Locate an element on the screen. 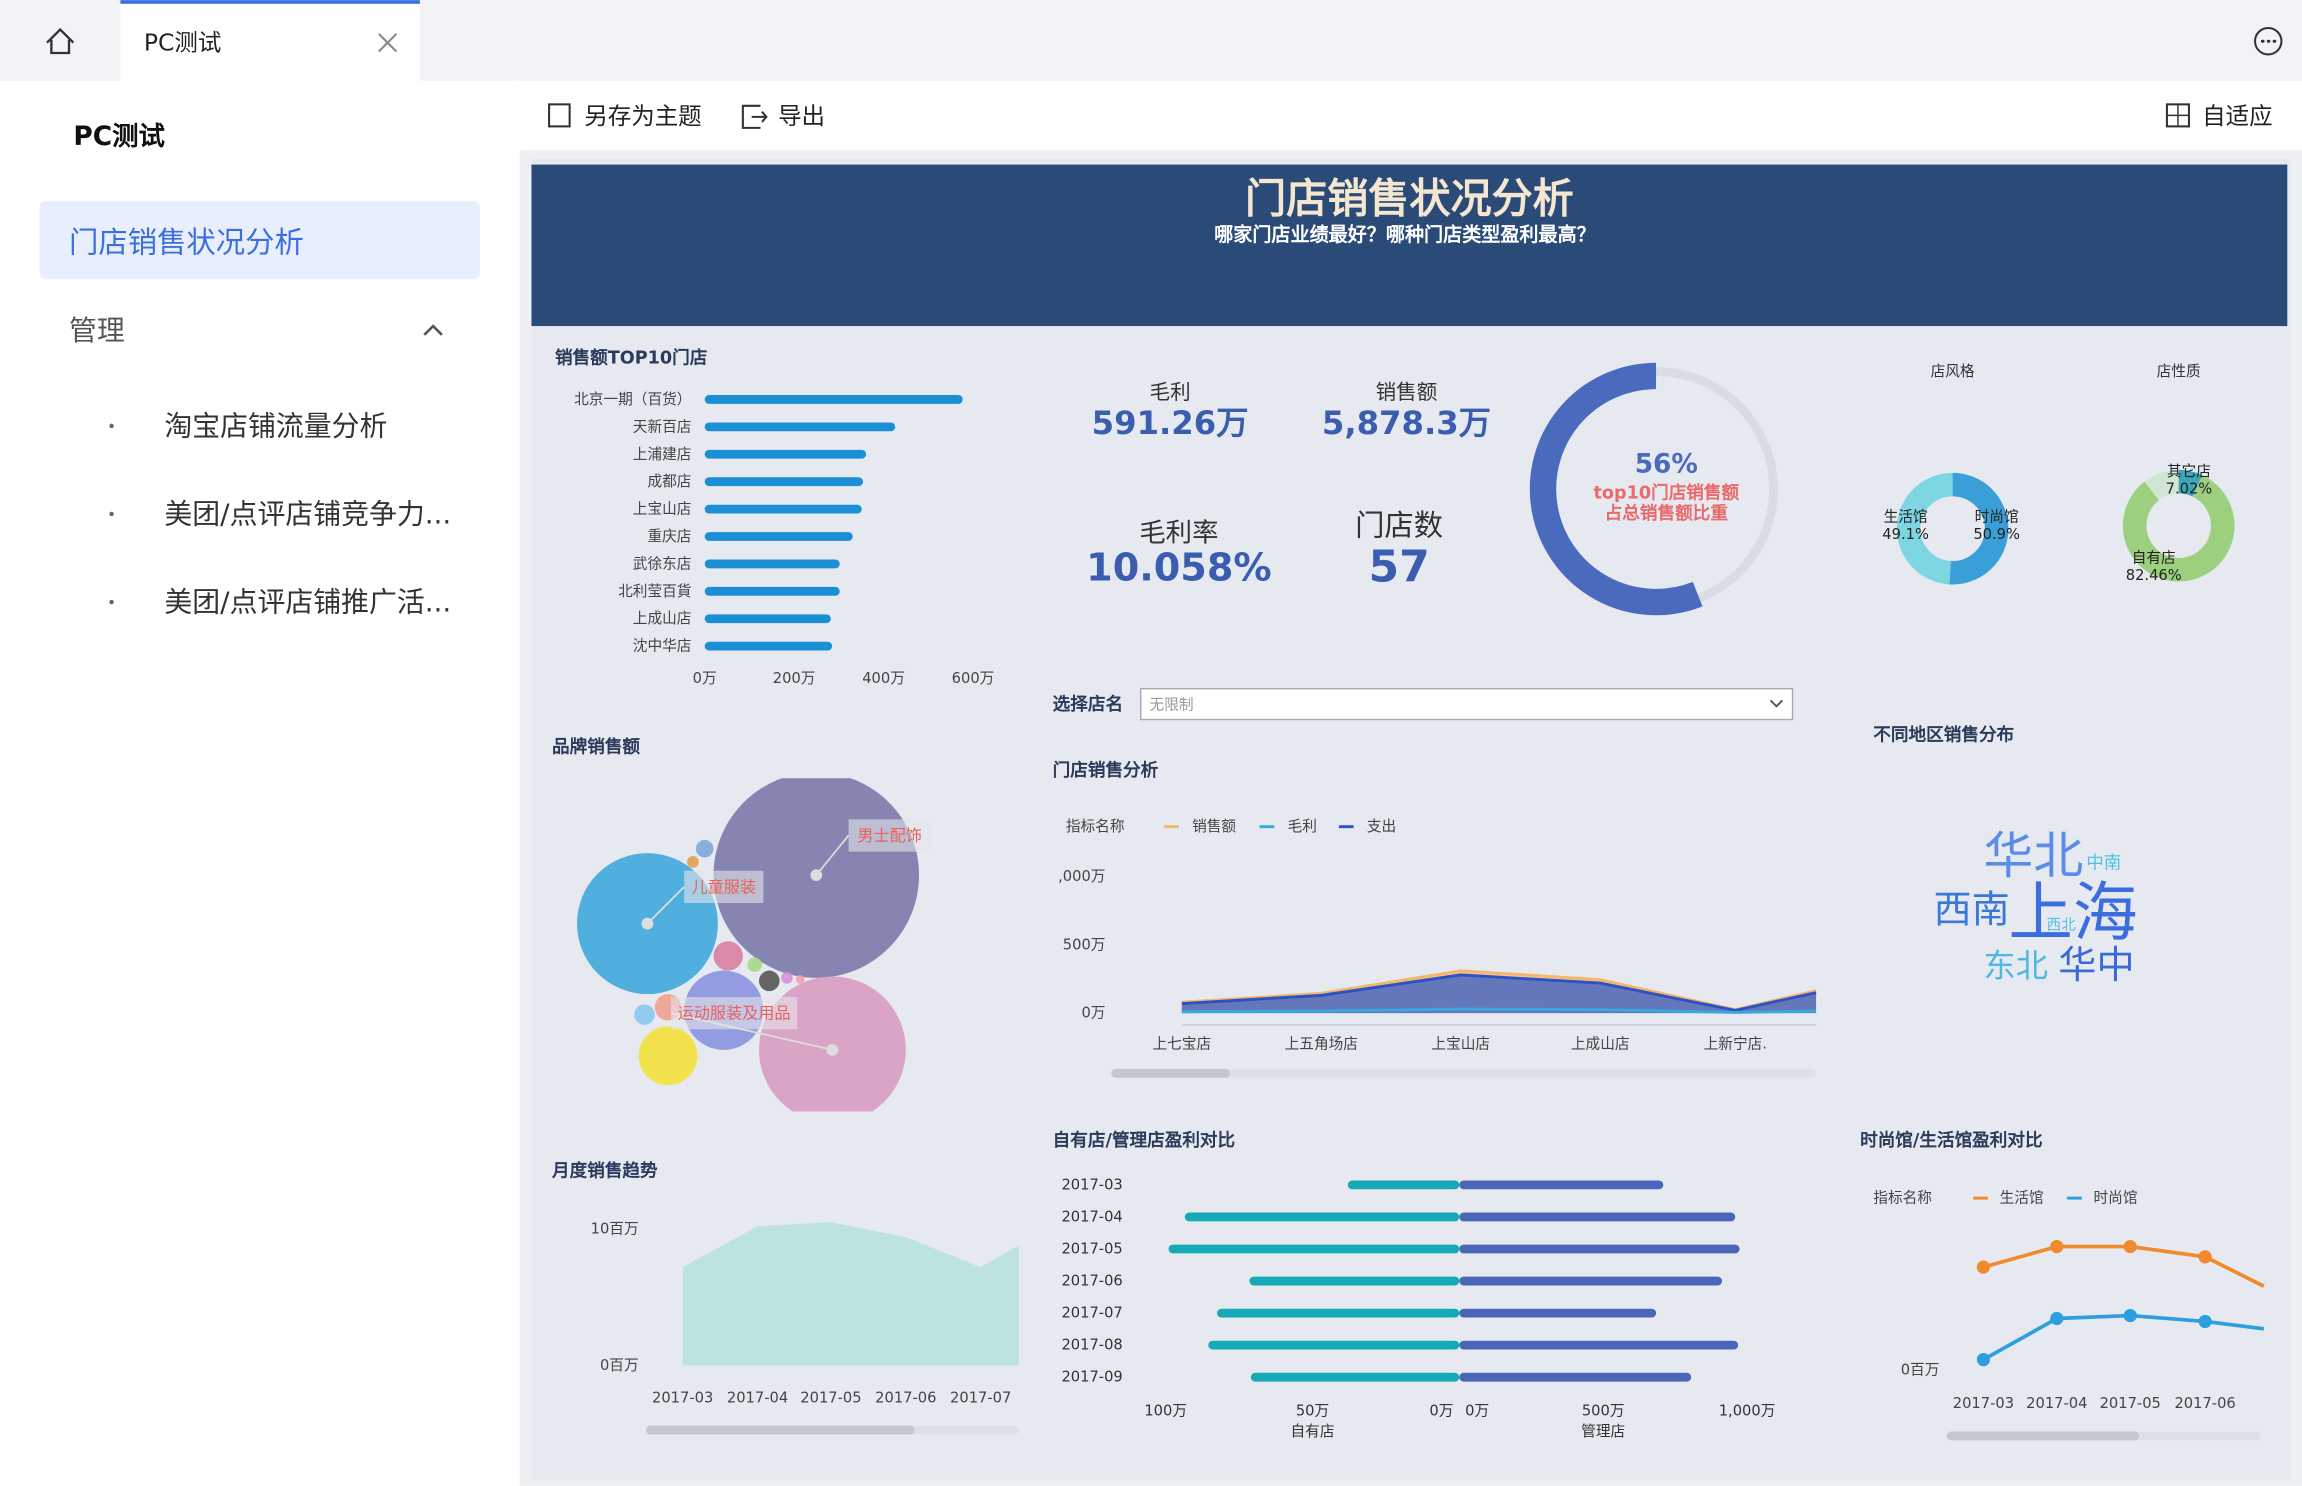 The height and width of the screenshot is (1486, 2302). chart-title: 店性质 is located at coordinates (2179, 371).